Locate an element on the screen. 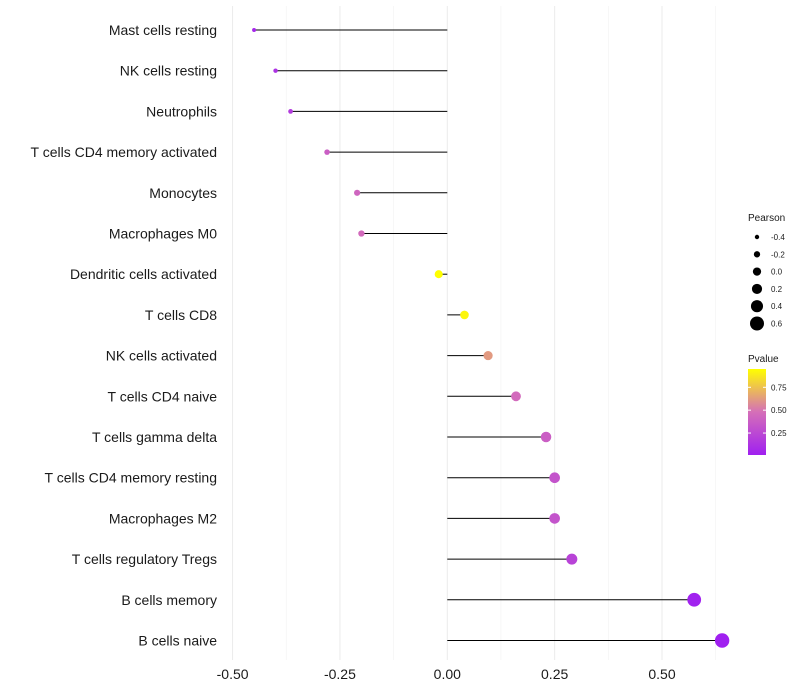 This screenshot has width=800, height=700. category-label: T cells CD4 naive is located at coordinates (163, 396).